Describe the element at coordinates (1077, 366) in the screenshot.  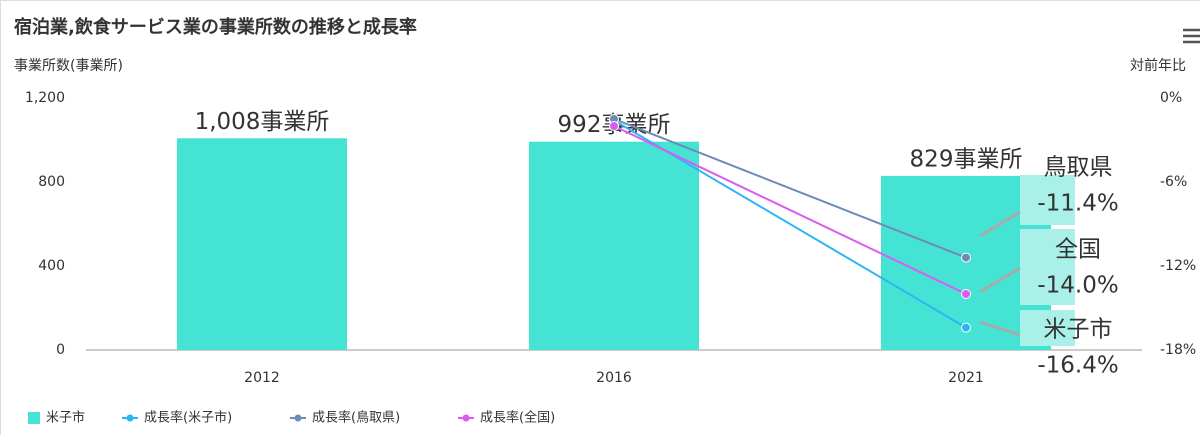
I see `annotation-value: -16.4%` at that location.